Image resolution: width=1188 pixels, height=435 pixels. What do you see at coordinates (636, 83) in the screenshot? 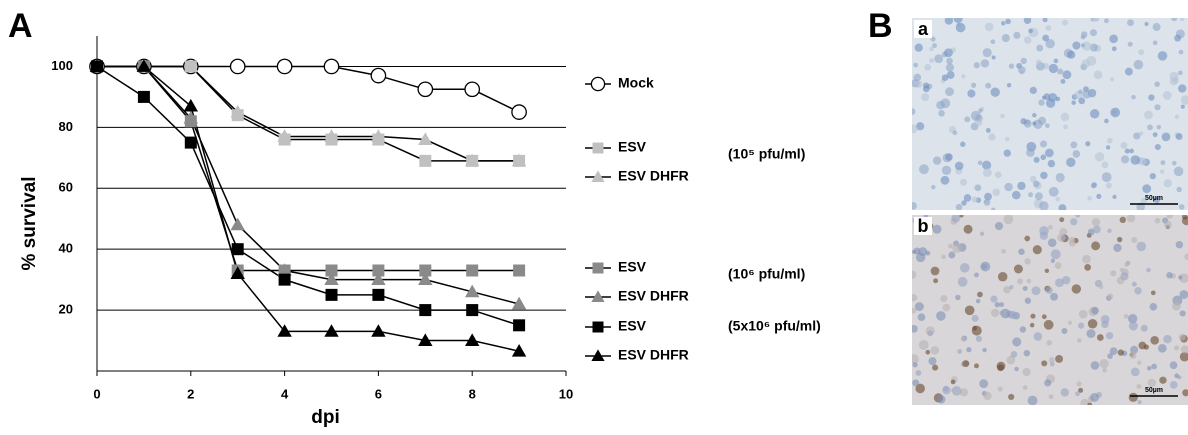
I see `legend-label: Mock` at bounding box center [636, 83].